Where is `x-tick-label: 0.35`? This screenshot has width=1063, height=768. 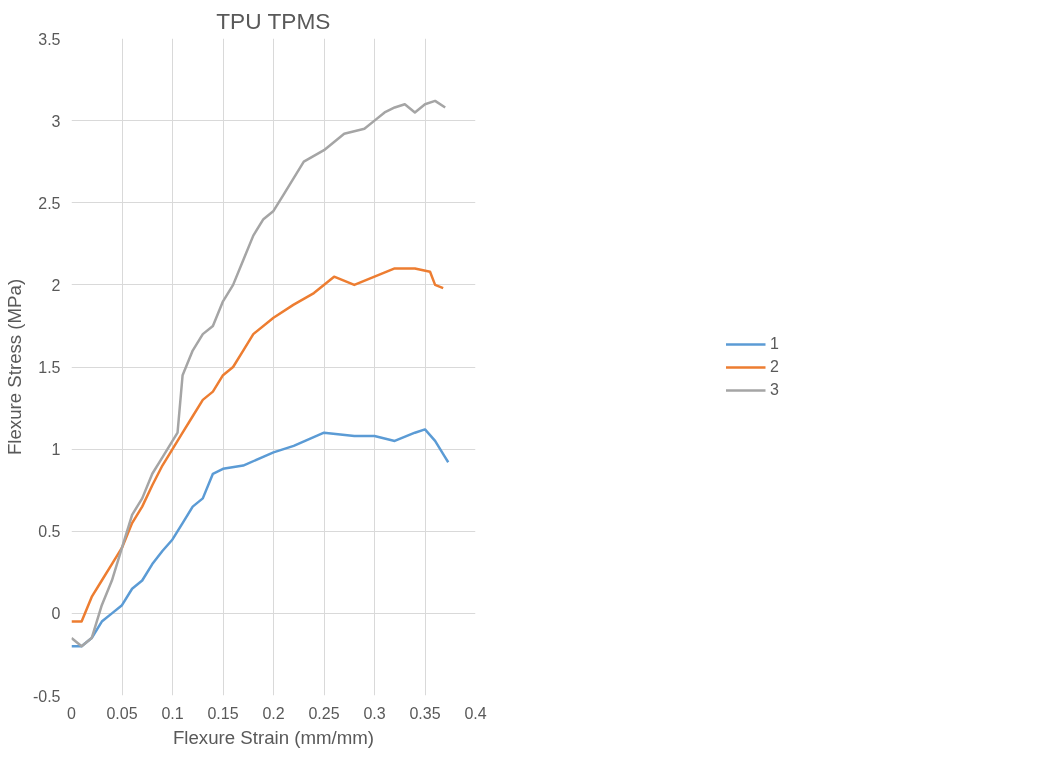 x-tick-label: 0.35 is located at coordinates (425, 713).